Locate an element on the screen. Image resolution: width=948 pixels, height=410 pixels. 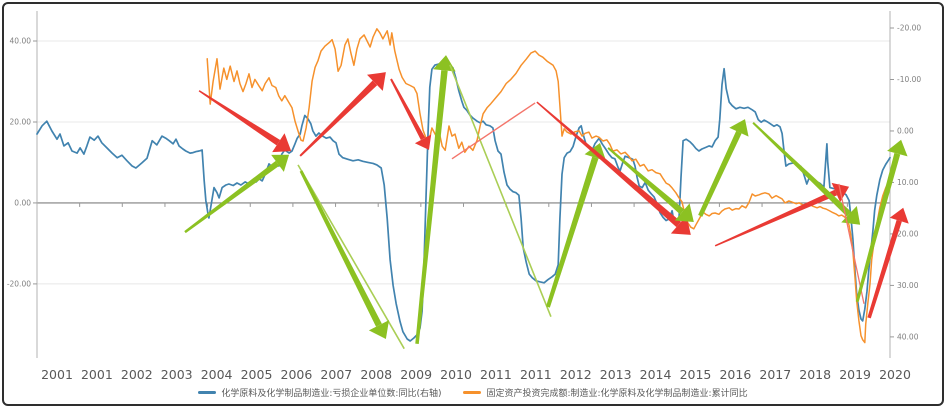
x-axis-year-label: 2010 is located at coordinates (456, 374).